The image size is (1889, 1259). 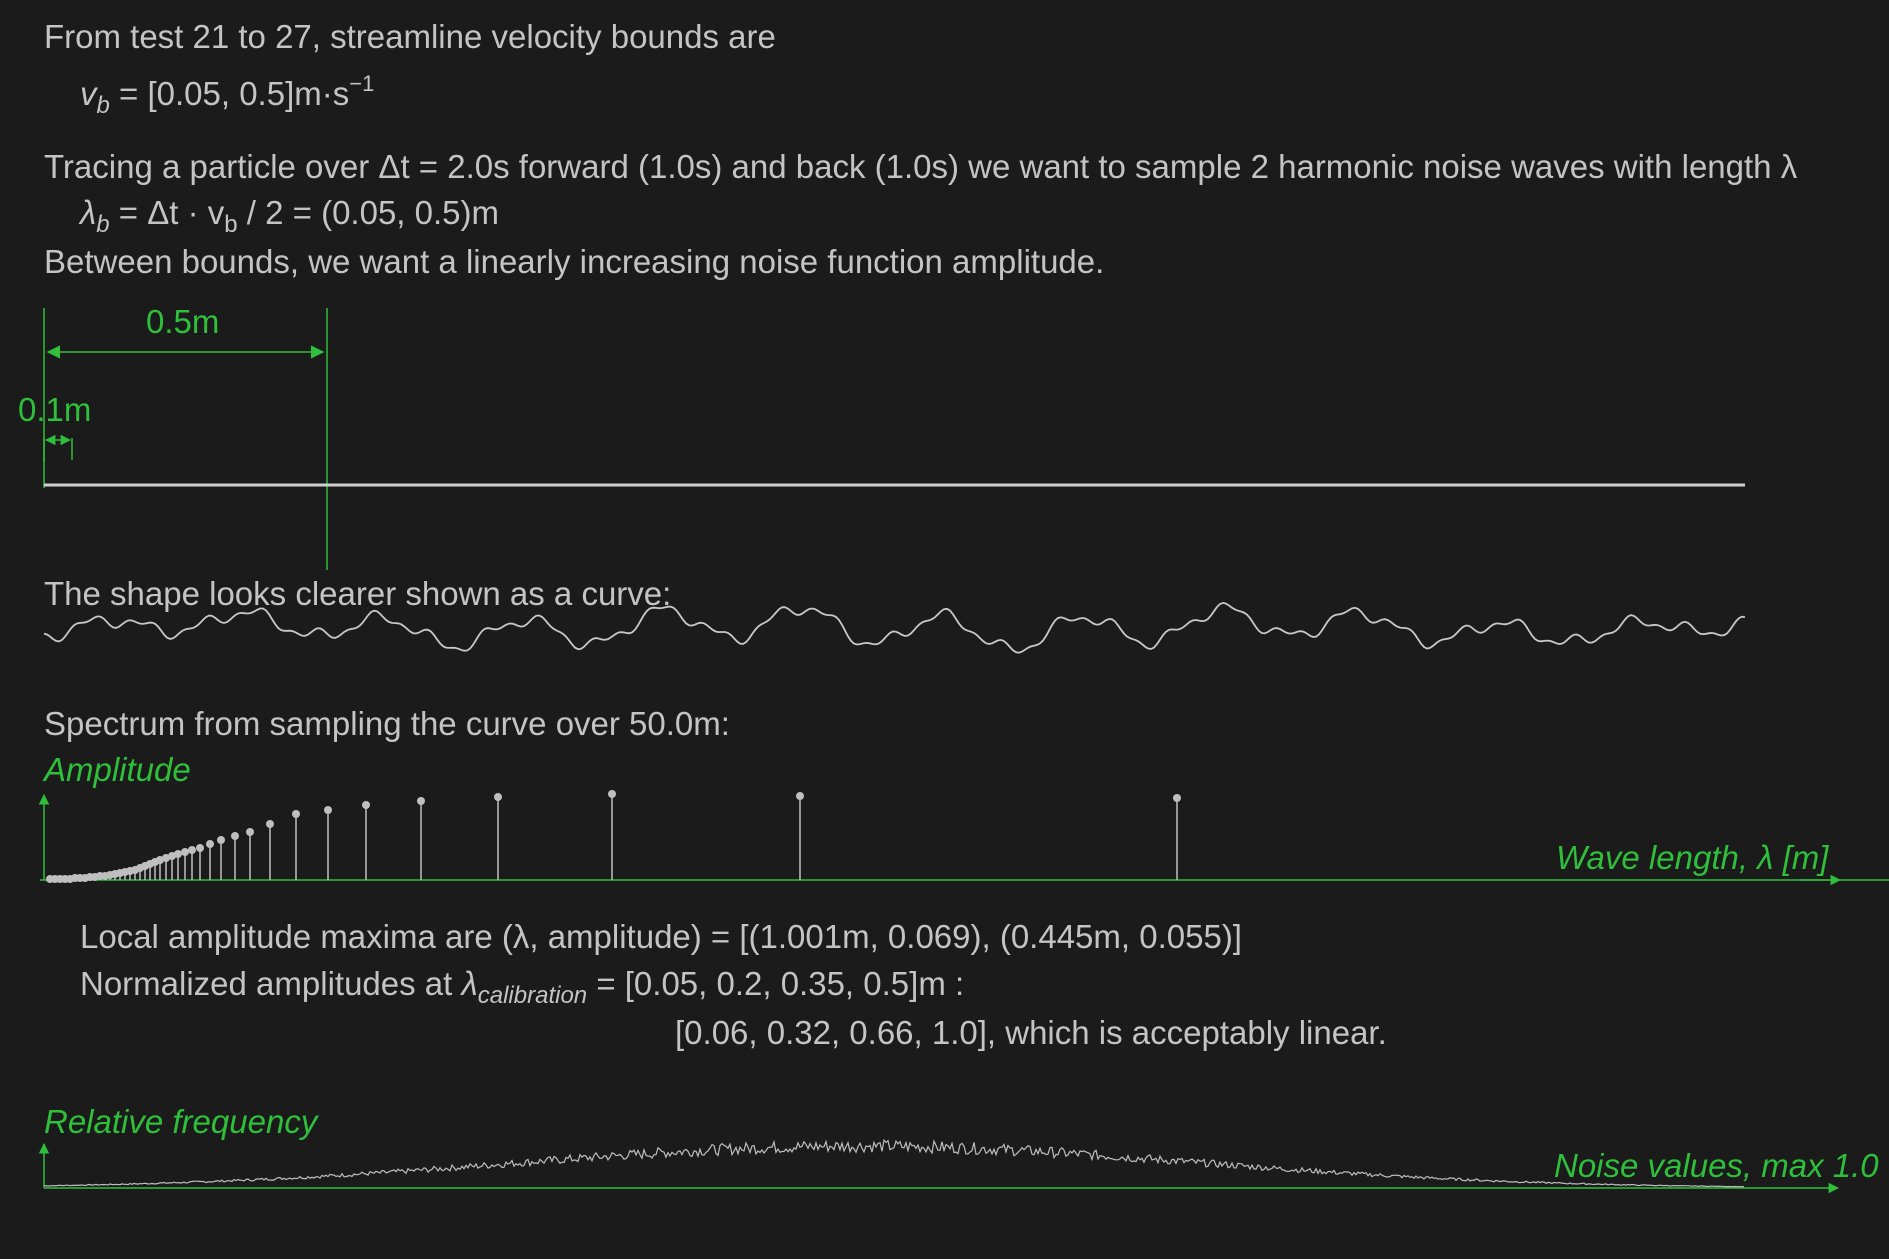 I want to click on normalized-subscript: calibration, so click(x=532, y=995).